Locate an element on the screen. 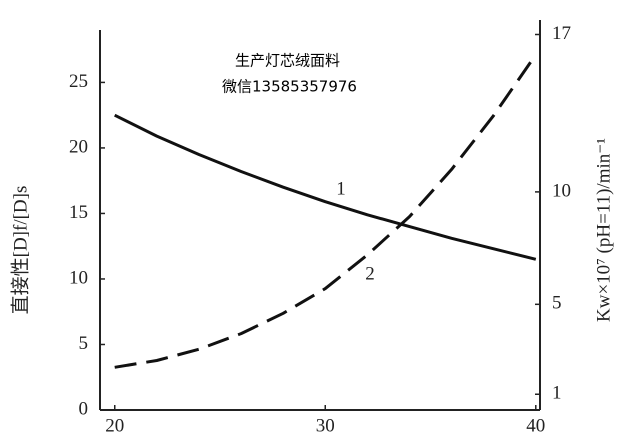 This screenshot has height=444, width=629. y2-axis-label: Kw×10⁷ (pH=11)/min⁻¹ is located at coordinates (603, 230).